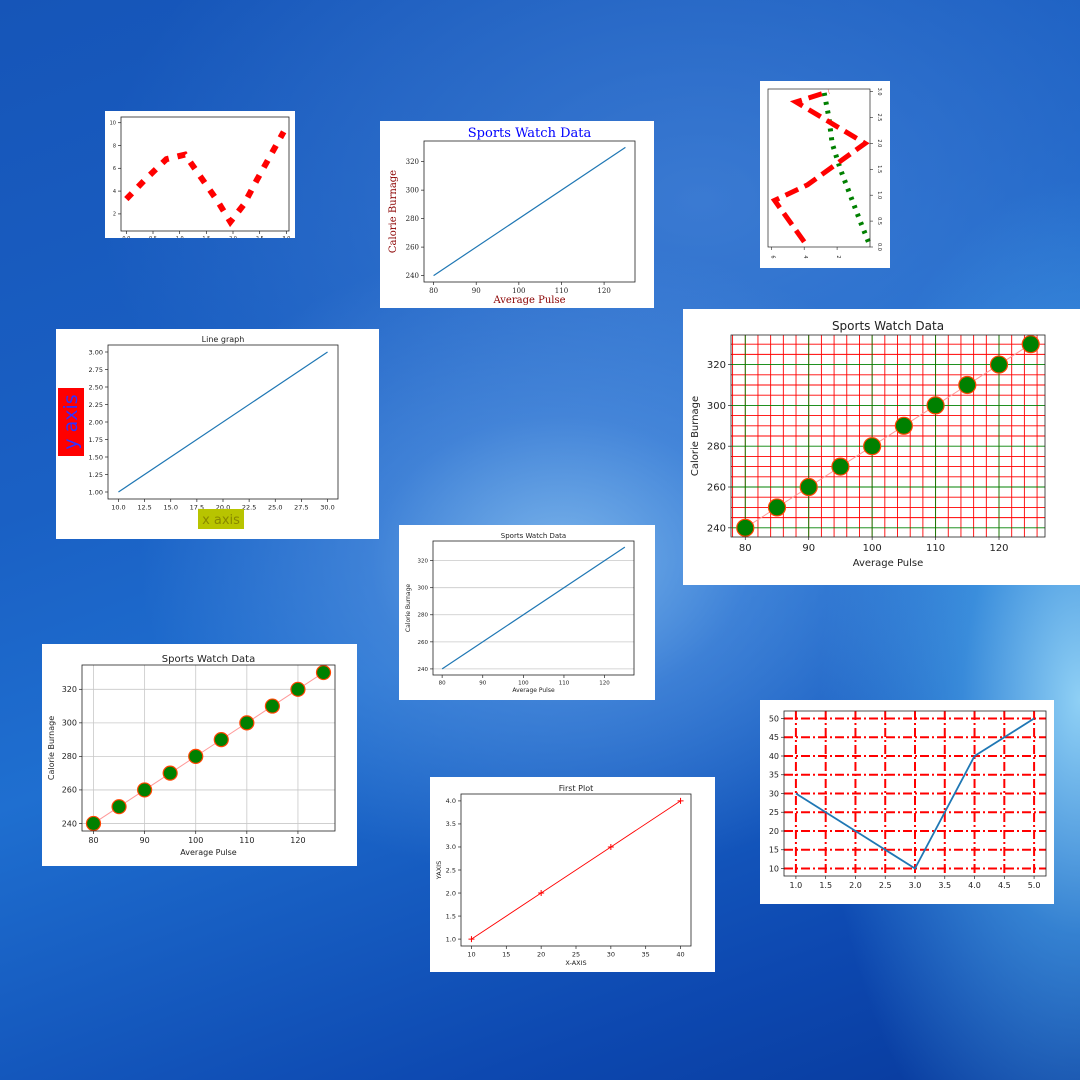  What do you see at coordinates (114, 215) in the screenshot?
I see `y-tick-label: 2` at bounding box center [114, 215].